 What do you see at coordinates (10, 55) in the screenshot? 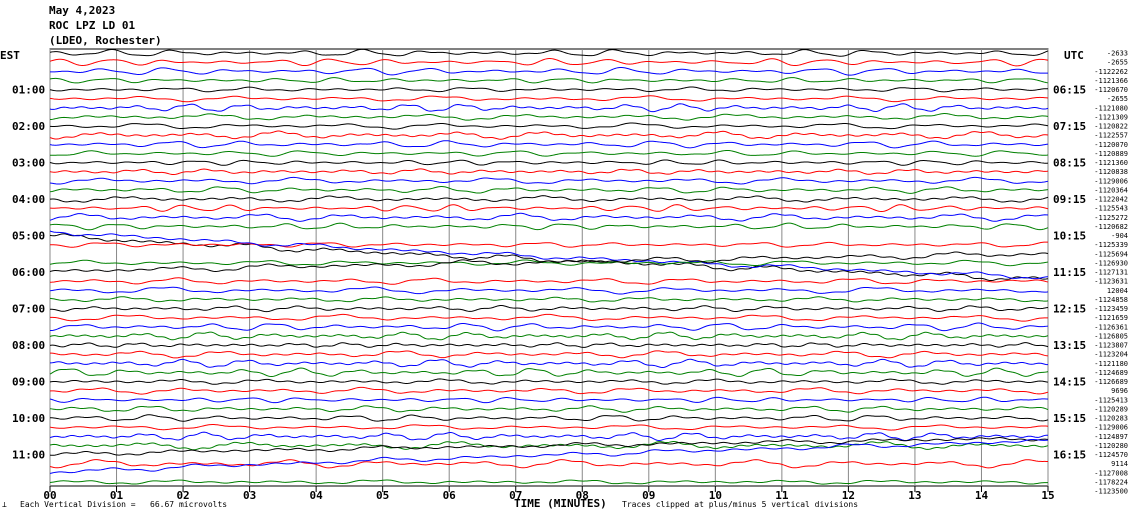
I see `left-timezone-label: EST` at bounding box center [10, 55].